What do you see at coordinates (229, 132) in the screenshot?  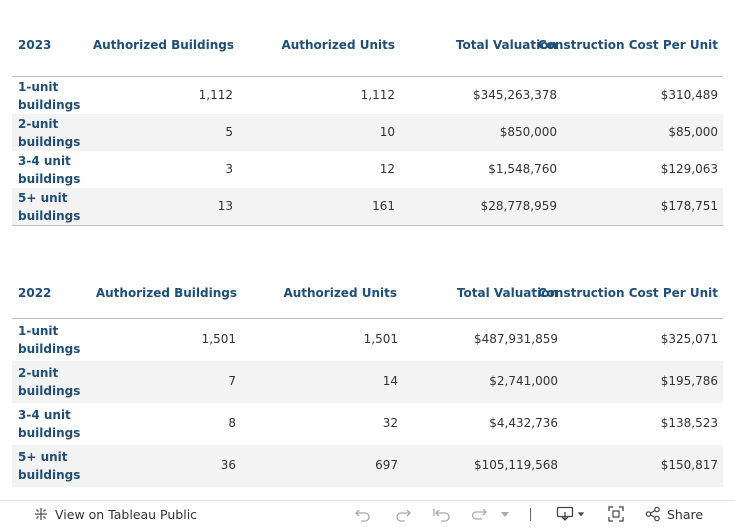 I see `cell-authorized-buildings: 5` at bounding box center [229, 132].